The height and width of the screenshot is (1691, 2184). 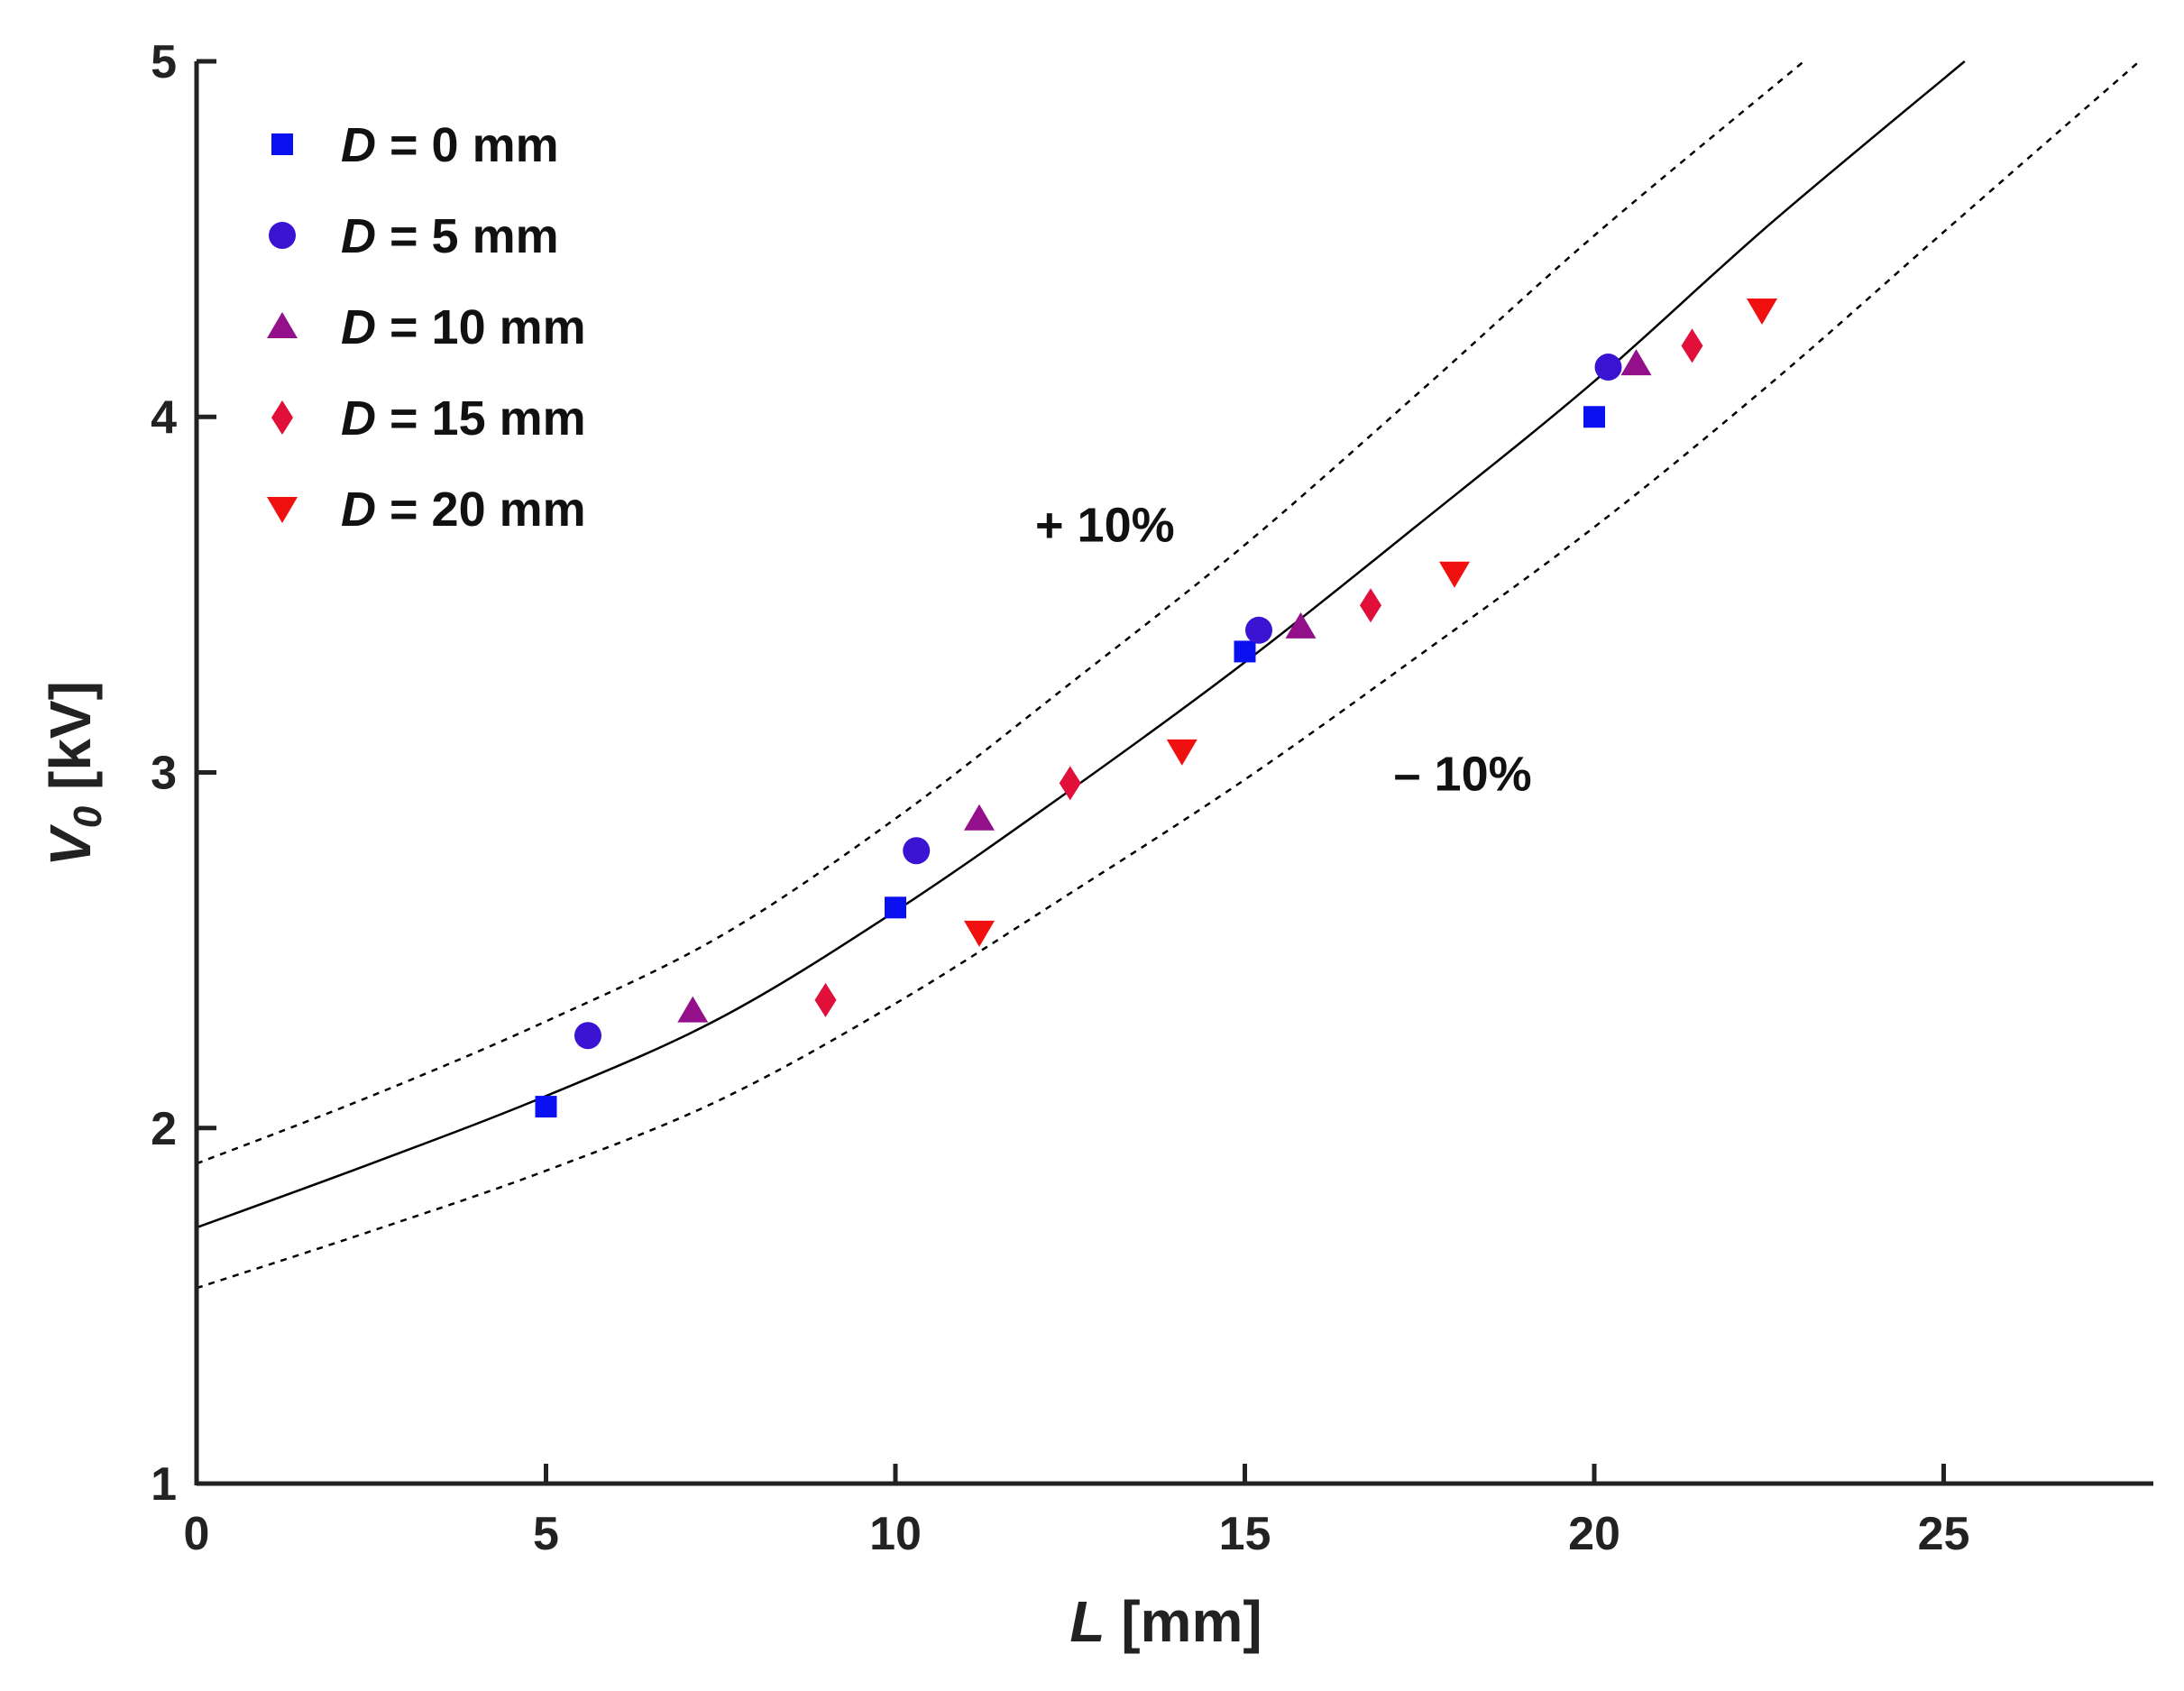 I want to click on legend-label-rest-0: = 0 mm, so click(x=467, y=145).